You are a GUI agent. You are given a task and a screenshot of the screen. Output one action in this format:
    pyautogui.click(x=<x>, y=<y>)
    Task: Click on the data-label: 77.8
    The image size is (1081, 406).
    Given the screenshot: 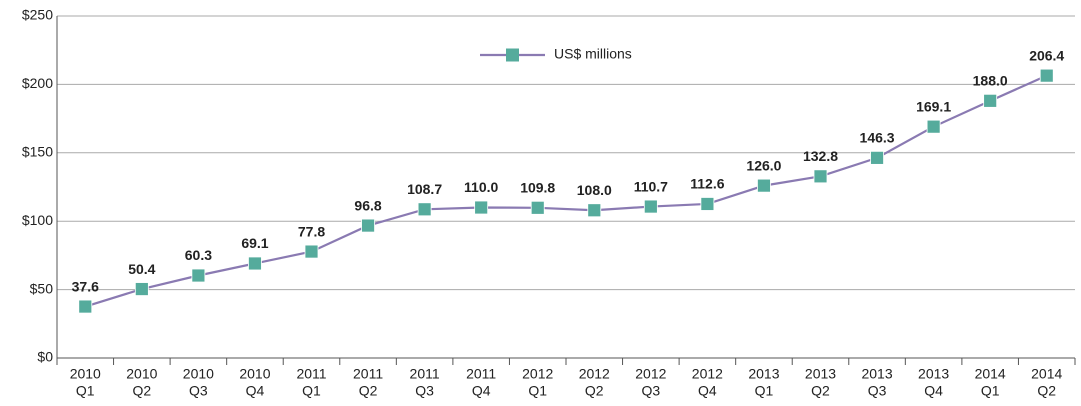 What is the action you would take?
    pyautogui.click(x=311, y=231)
    